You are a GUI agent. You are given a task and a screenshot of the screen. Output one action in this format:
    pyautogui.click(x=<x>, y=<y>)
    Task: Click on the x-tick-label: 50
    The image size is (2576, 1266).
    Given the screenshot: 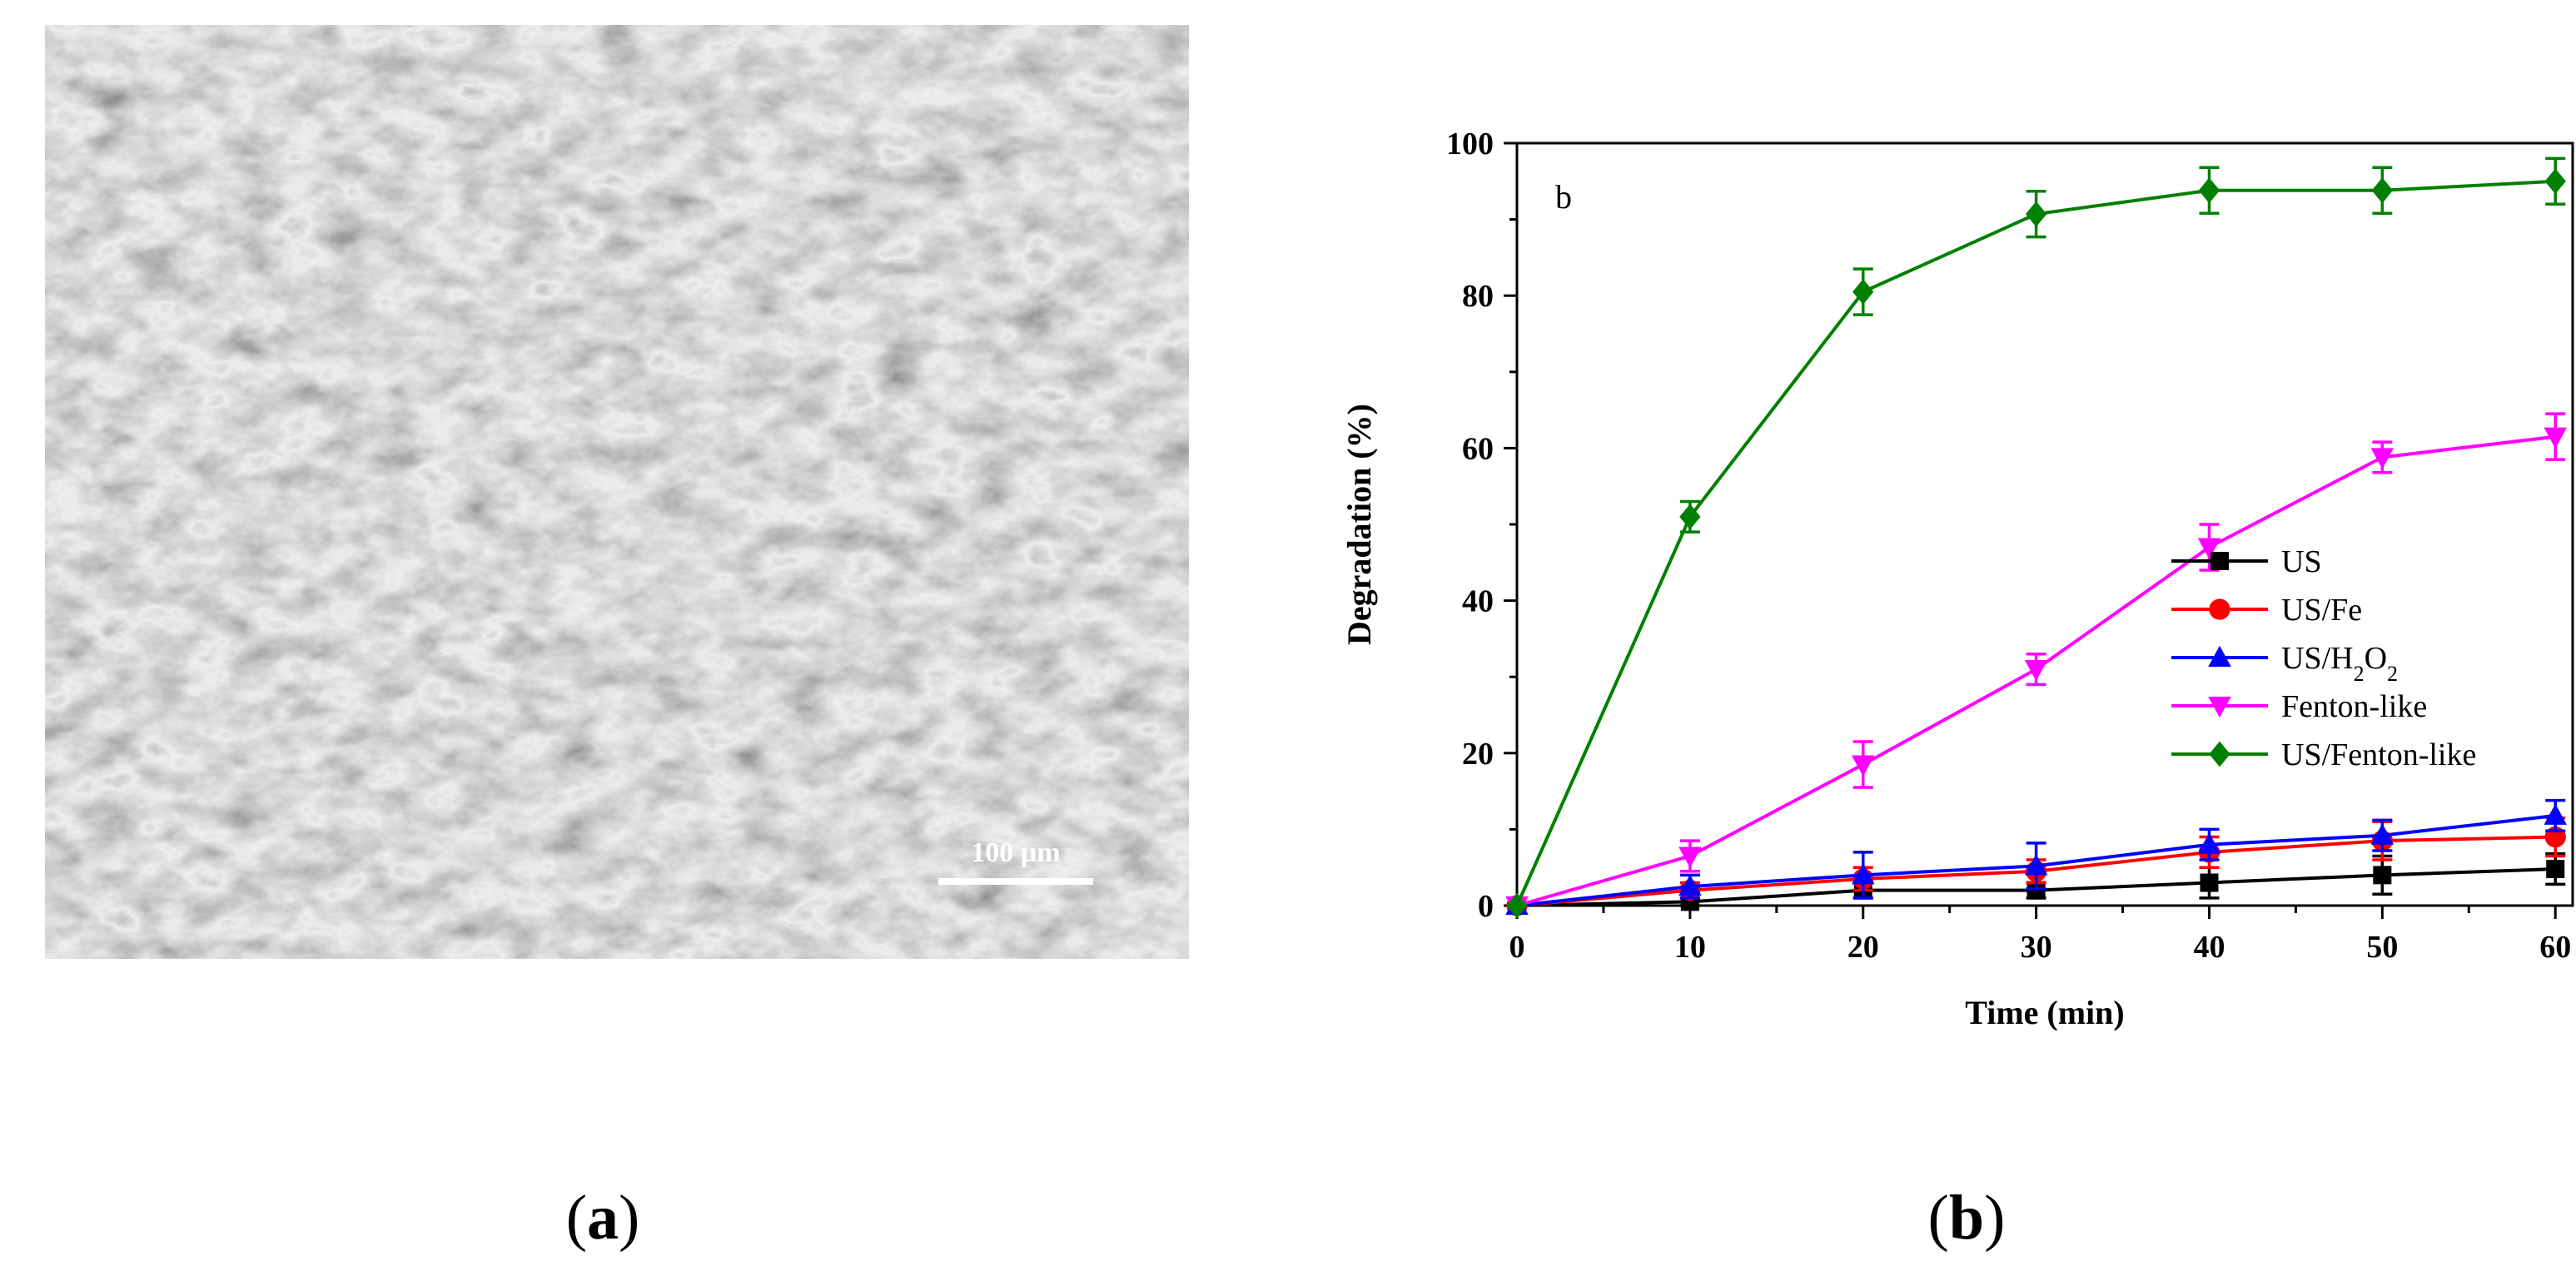 What is the action you would take?
    pyautogui.click(x=2382, y=947)
    